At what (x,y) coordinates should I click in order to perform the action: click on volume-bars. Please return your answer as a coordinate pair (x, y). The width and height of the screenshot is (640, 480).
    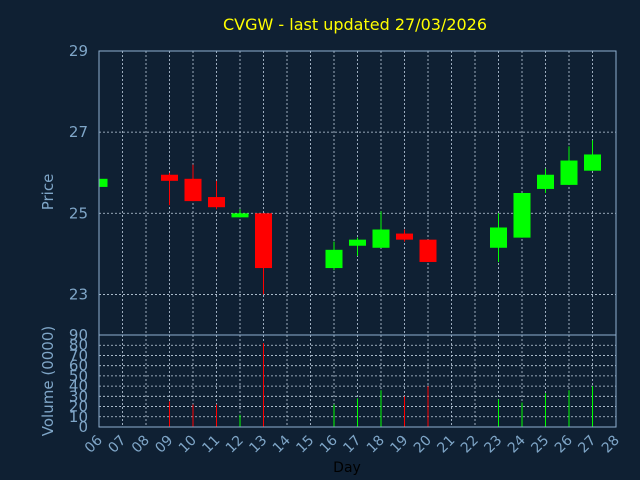
    Looking at the image, I should click on (381, 385).